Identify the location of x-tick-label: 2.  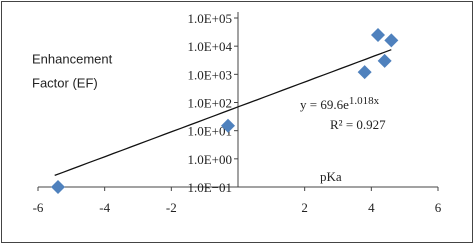
(304, 207).